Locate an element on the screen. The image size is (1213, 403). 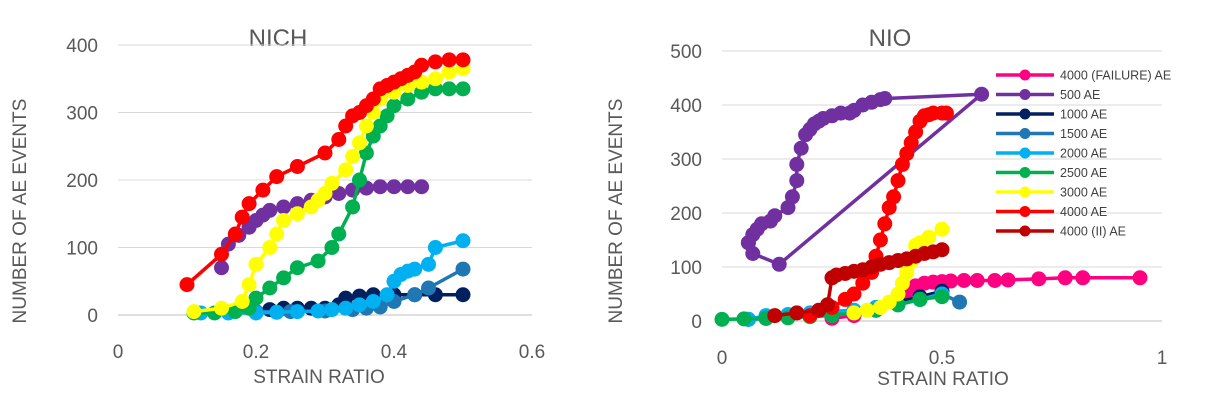
y-tick-label: 400 is located at coordinates (82, 46).